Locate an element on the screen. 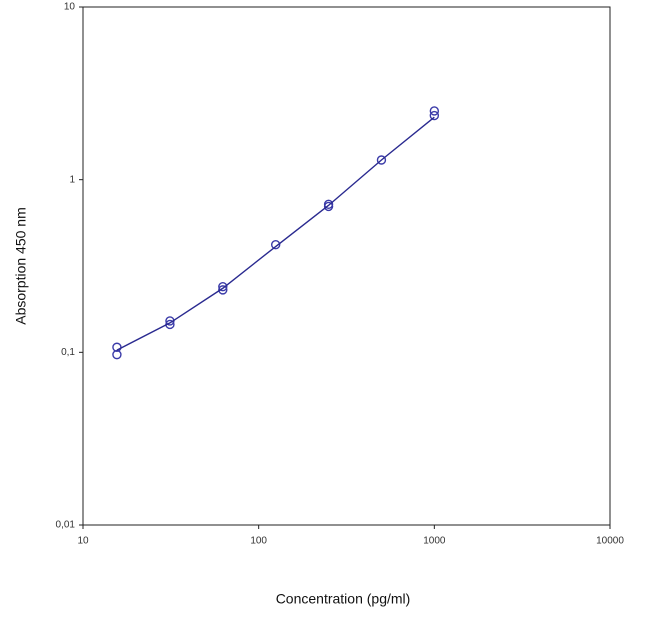 This screenshot has width=650, height=623. x-tick-label: 10 is located at coordinates (83, 541).